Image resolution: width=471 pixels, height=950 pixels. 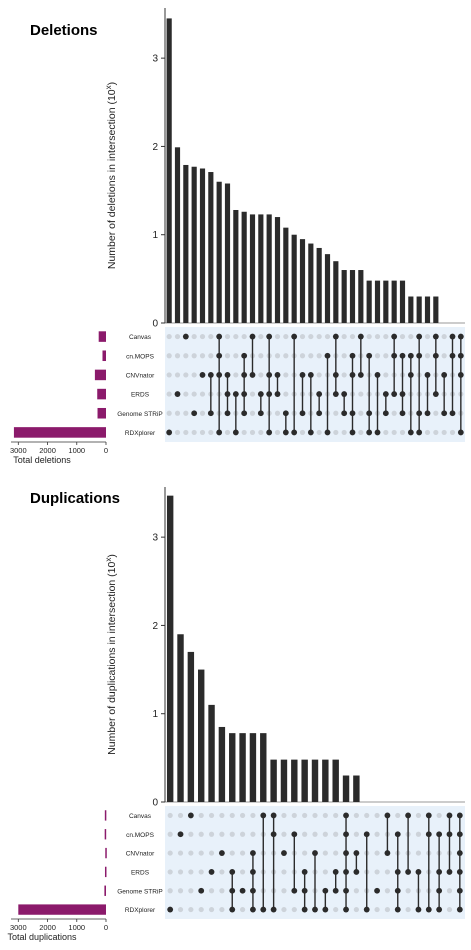 I want to click on set-size-tick-label: 3000, so click(x=18, y=927).